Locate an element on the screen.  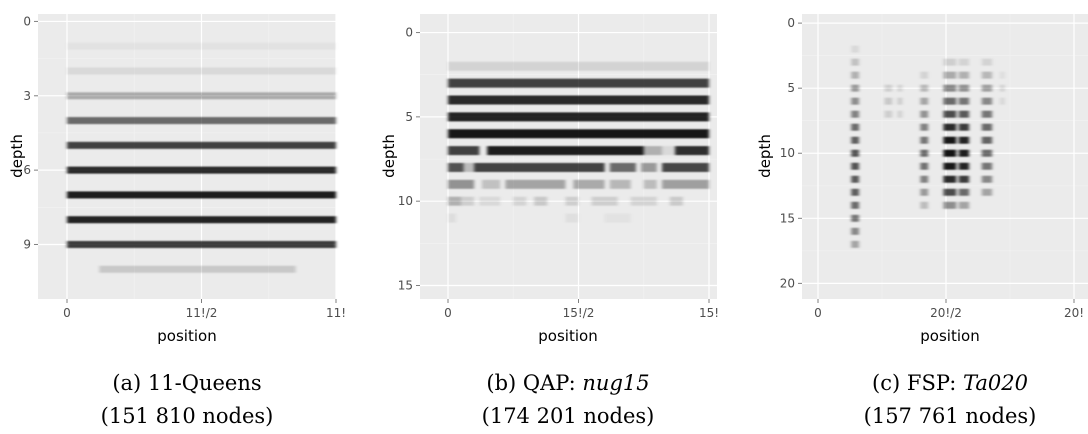
panel-c-caption-line1: (c) FSP: Ta020 is located at coordinates (950, 383).